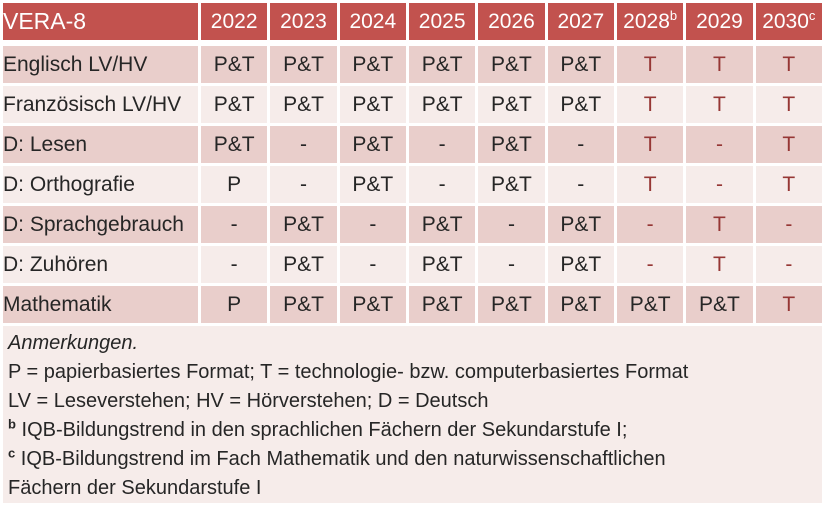  What do you see at coordinates (100, 264) in the screenshot?
I see `subject-label: D: Zuhören` at bounding box center [100, 264].